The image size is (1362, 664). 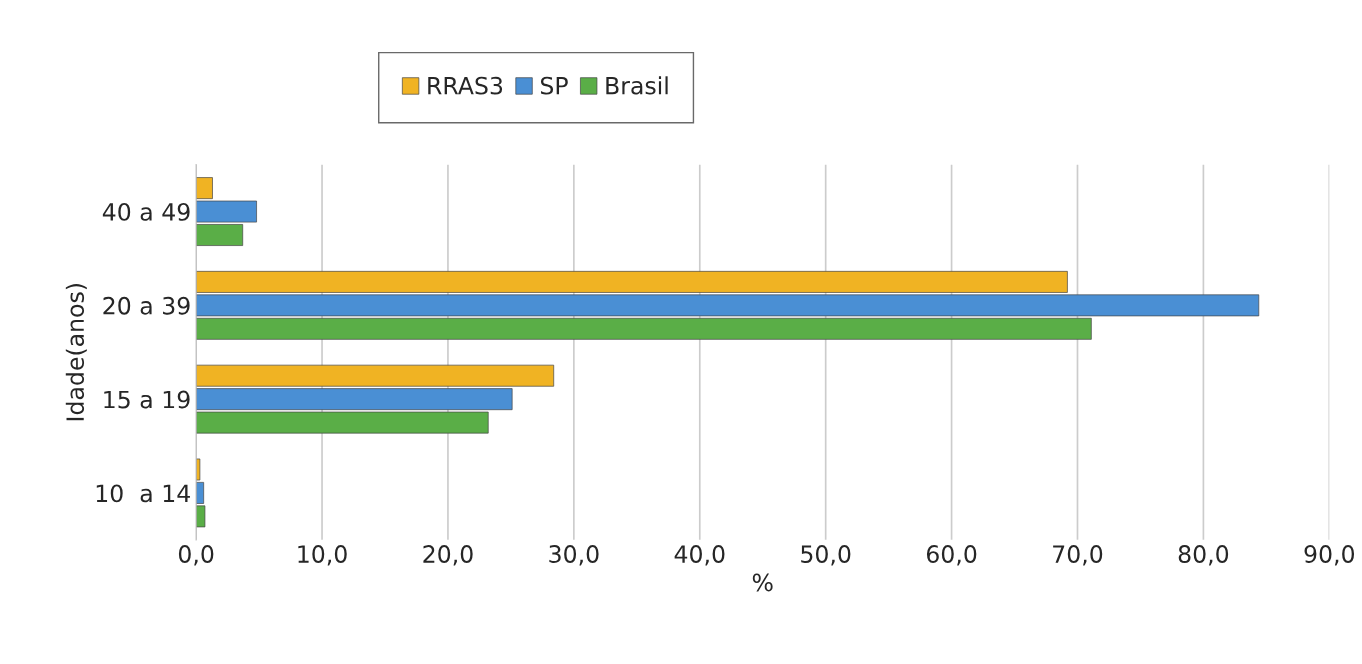 I want to click on x-tick-label: 10,0, so click(x=322, y=555).